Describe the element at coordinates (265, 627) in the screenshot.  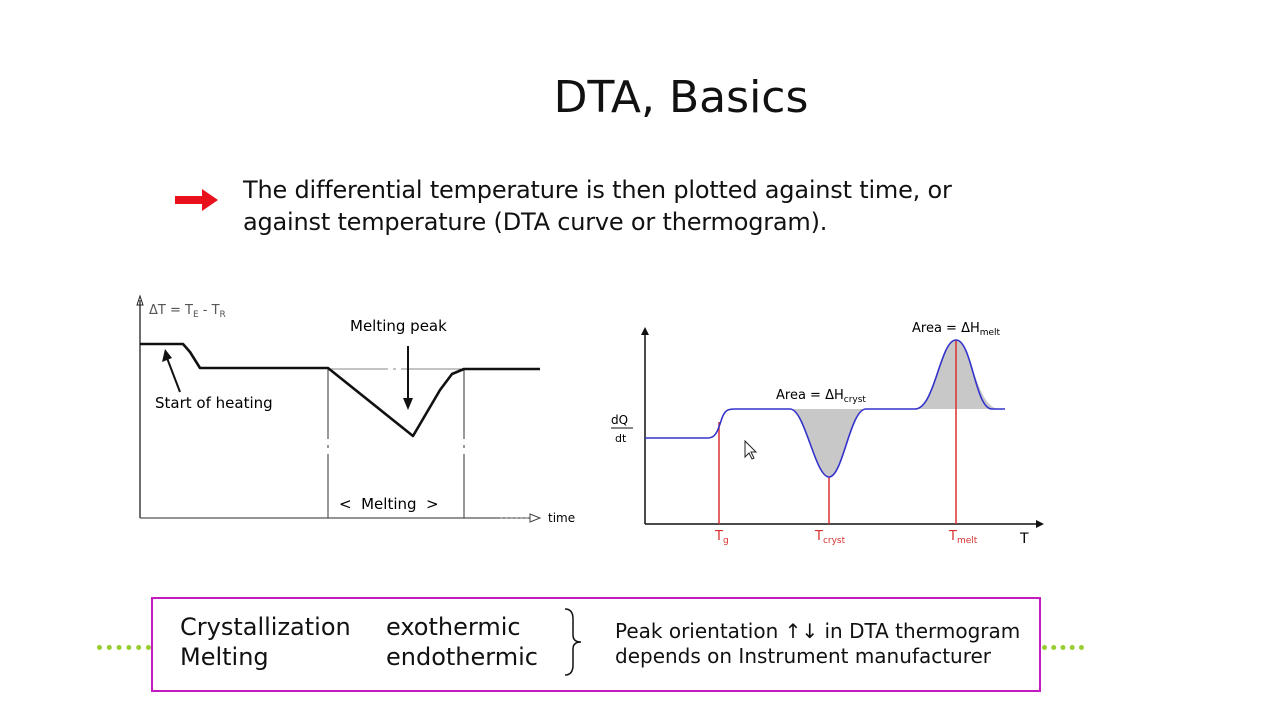
I see `process-crystallization: Crystallization` at that location.